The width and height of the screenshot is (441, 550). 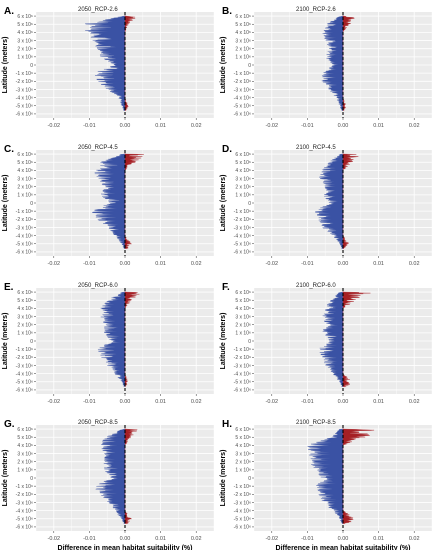 What do you see at coordinates (98, 10) in the screenshot?
I see `panel-title: 2050_RCP-2.6` at bounding box center [98, 10].